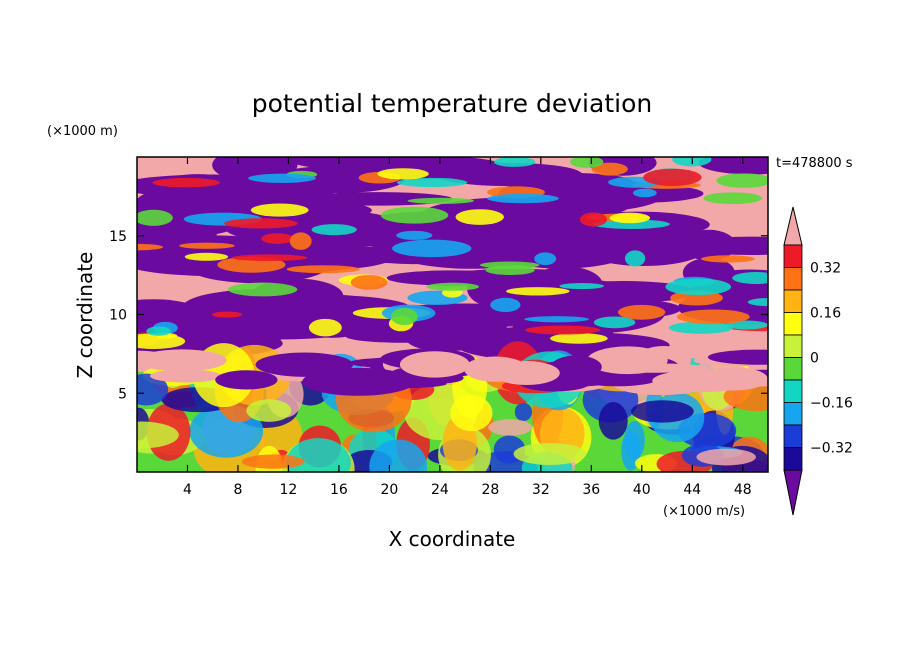  I want to click on colorbar-tick-label: 0.32, so click(825, 269).